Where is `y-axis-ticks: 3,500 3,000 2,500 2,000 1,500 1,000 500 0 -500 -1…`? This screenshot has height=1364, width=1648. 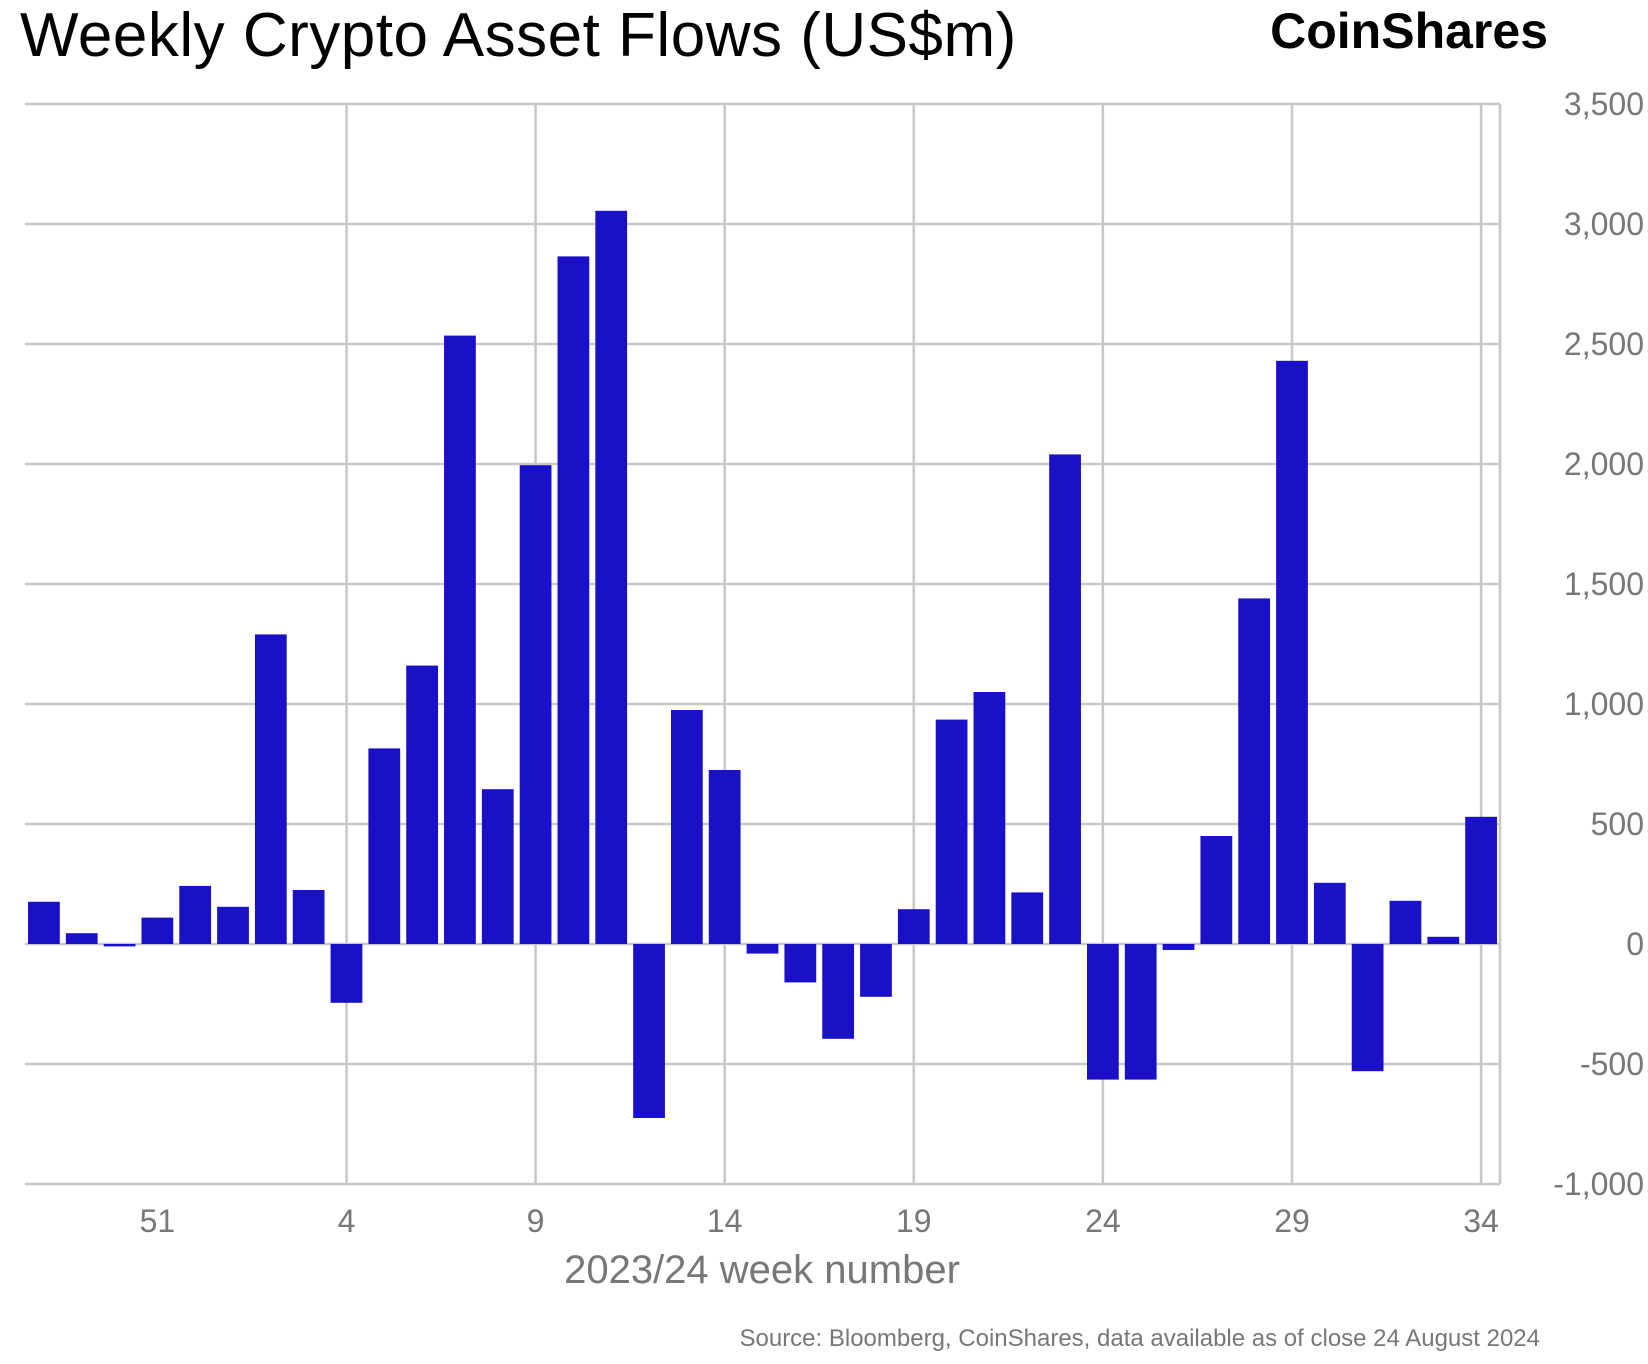
y-axis-ticks: 3,500 3,000 2,500 2,000 1,500 1,000 500 0 -500 -1… is located at coordinates (1598, 644).